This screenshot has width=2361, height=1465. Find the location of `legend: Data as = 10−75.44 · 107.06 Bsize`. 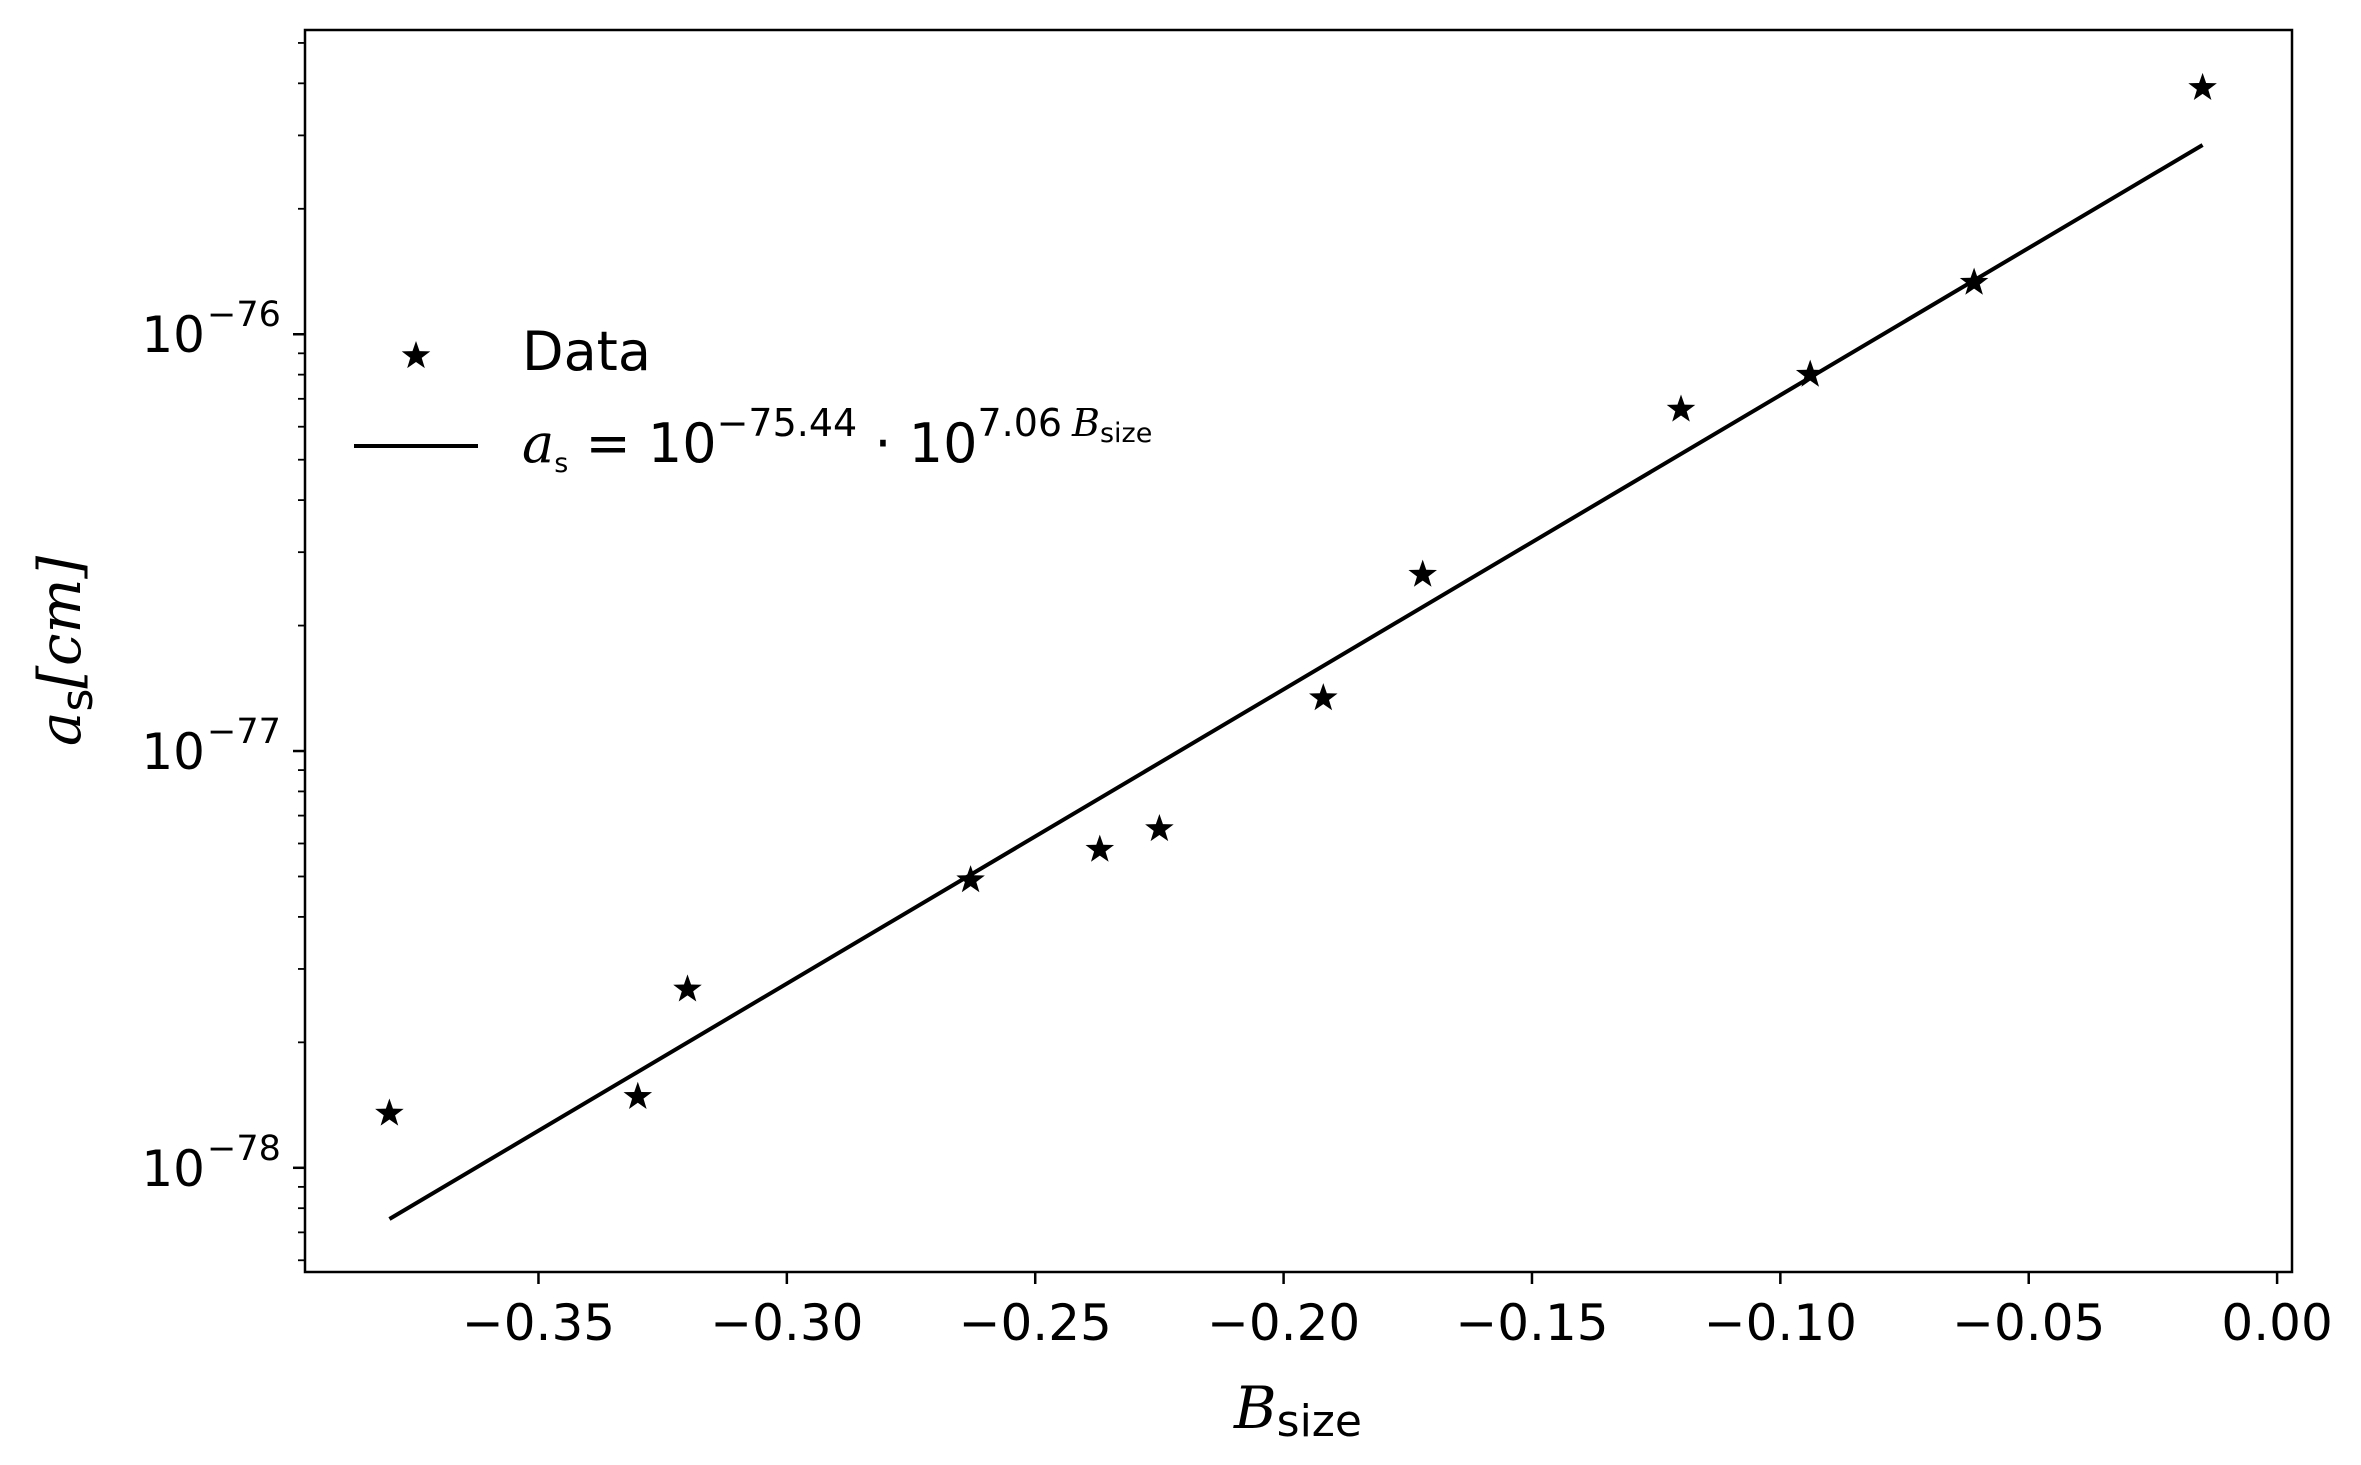

legend: Data as = 10−75.44 · 107.06 Bsize is located at coordinates (753, 399).